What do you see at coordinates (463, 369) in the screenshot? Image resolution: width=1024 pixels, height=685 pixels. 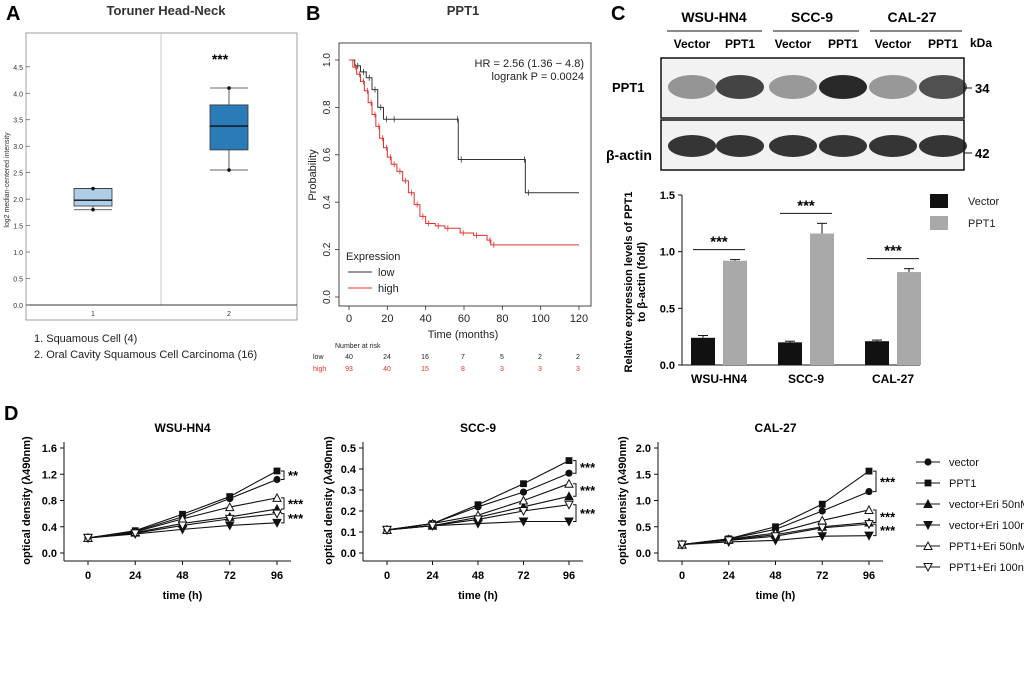 I see `b-risk-high-value: 8` at bounding box center [463, 369].